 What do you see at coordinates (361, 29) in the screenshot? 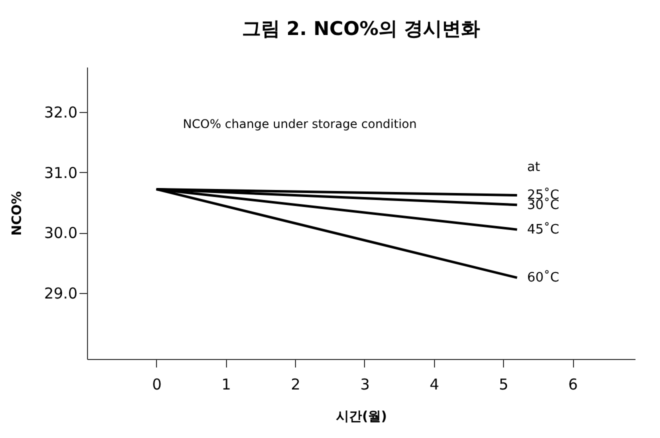
I see `chart-title: 그림 2. NCO%의 경시변화` at bounding box center [361, 29].